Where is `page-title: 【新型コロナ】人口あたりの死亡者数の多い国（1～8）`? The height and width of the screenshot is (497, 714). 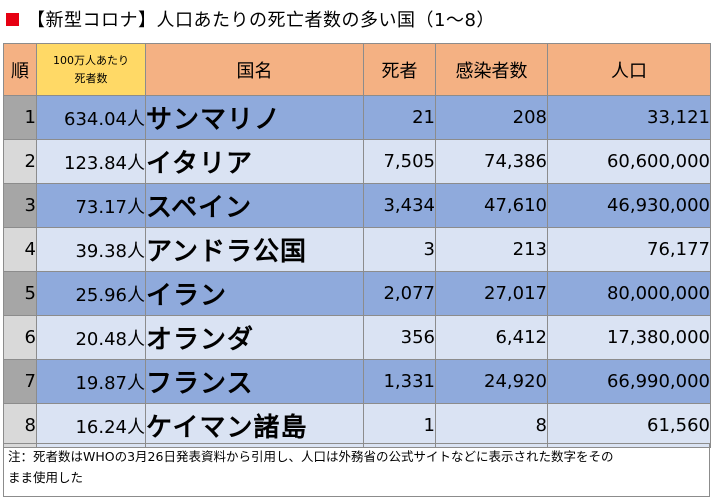 page-title: 【新型コロナ】人口あたりの死亡者数の多い国（1～8） is located at coordinates (261, 20).